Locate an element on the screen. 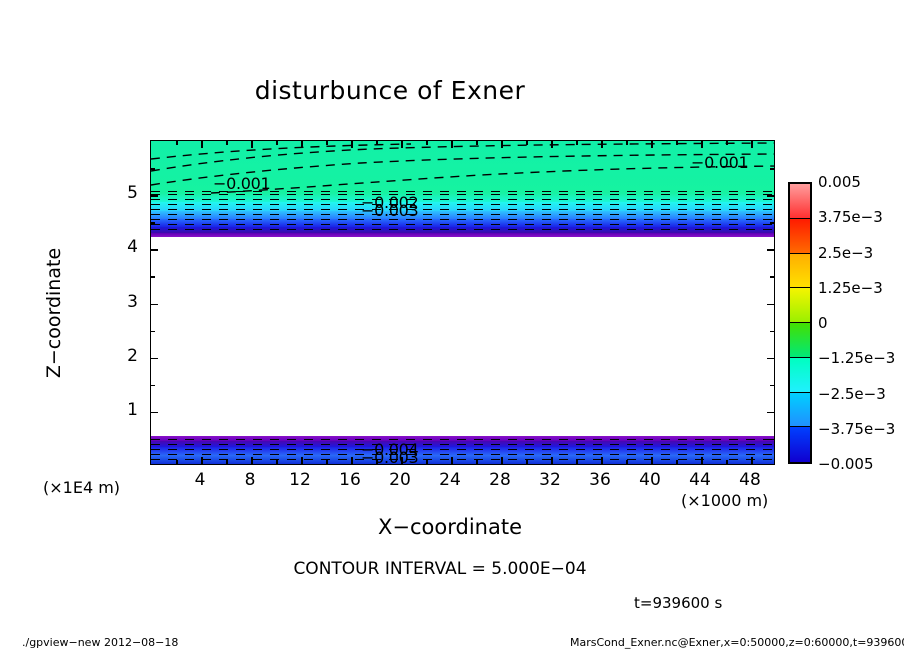  x-axis-unit: (×1000 m) is located at coordinates (725, 500).